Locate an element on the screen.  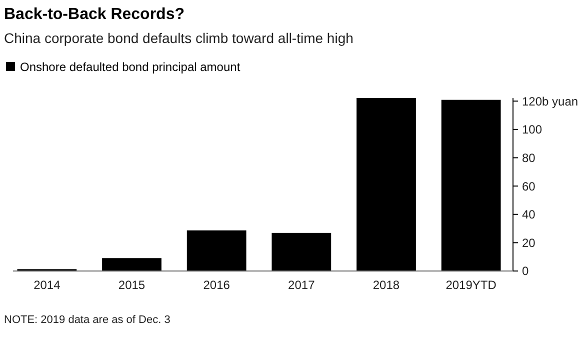
x-tick-label: 2017 is located at coordinates (302, 285).